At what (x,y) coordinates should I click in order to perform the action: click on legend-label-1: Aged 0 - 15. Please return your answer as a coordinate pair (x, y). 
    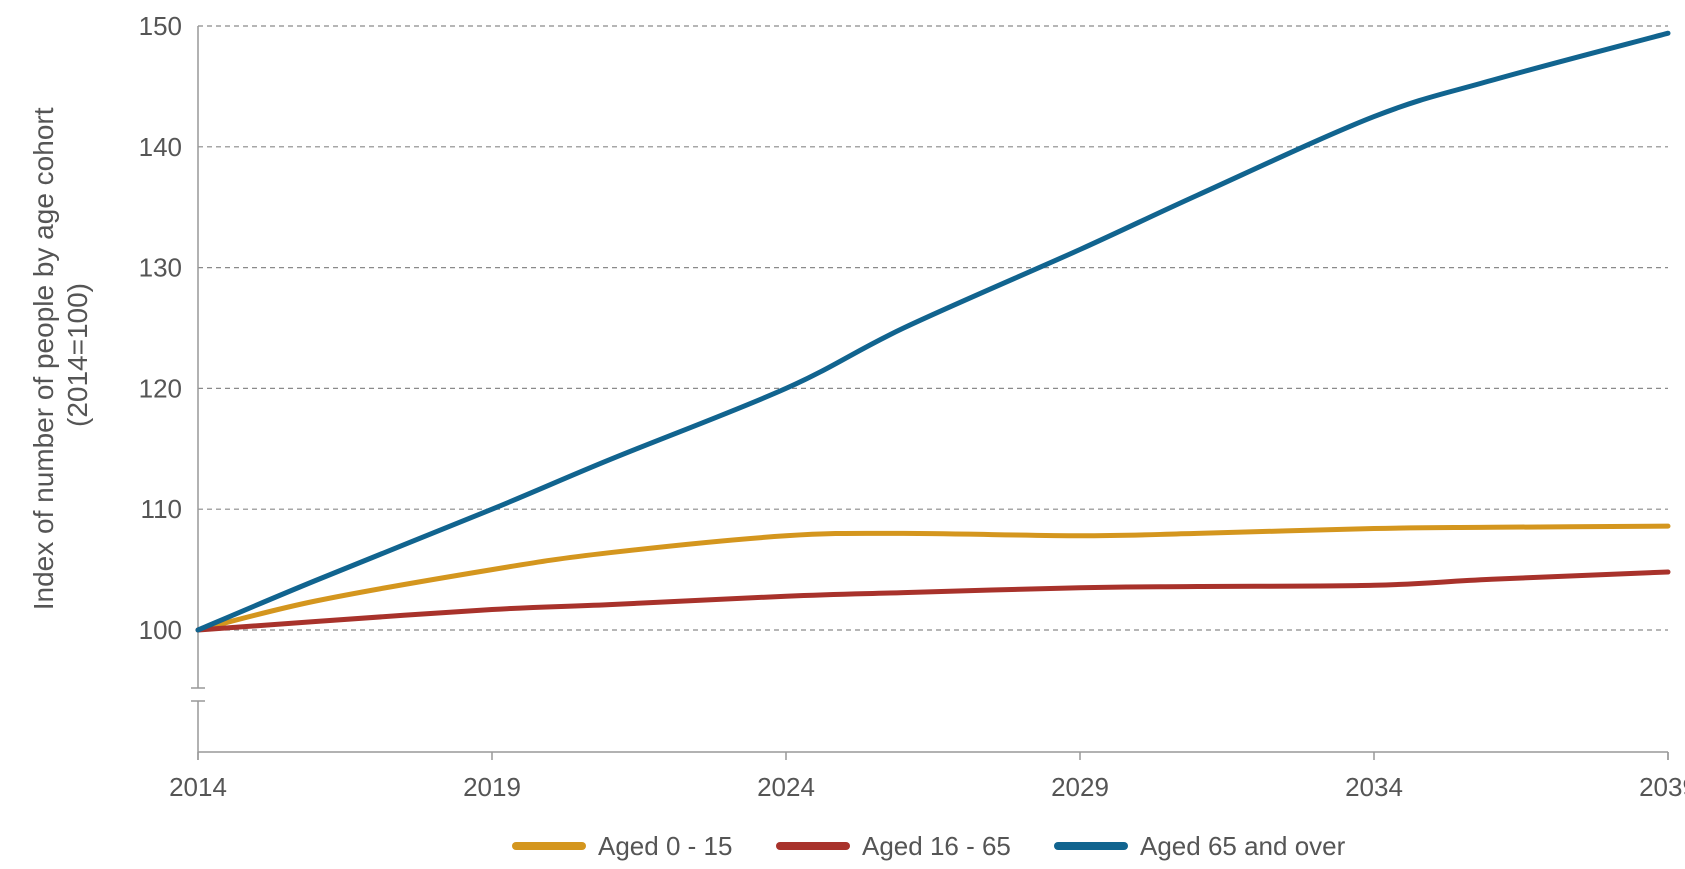
    Looking at the image, I should click on (665, 846).